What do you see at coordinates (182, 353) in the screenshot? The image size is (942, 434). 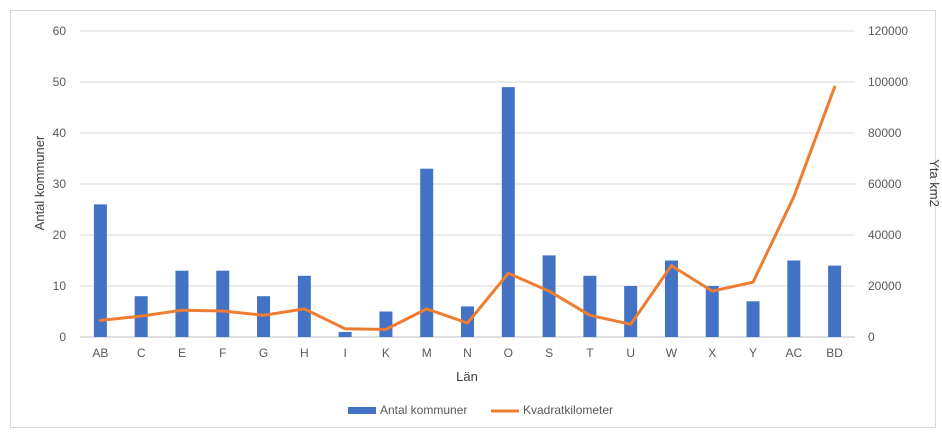 I see `x-tick-label: E` at bounding box center [182, 353].